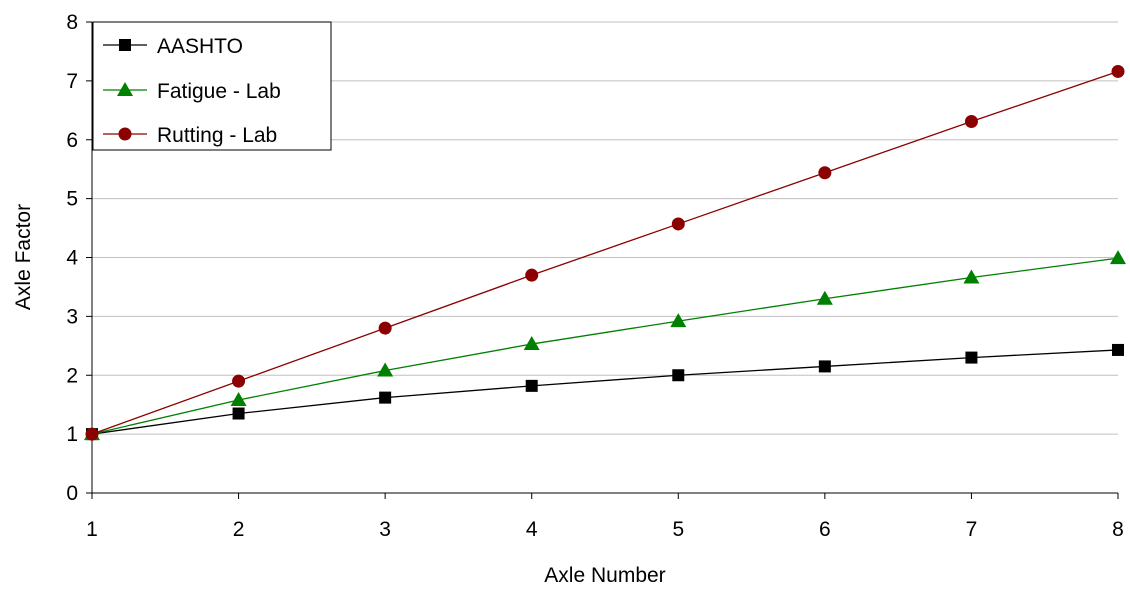  Describe the element at coordinates (72, 493) in the screenshot. I see `y-tick-label: 0` at that location.